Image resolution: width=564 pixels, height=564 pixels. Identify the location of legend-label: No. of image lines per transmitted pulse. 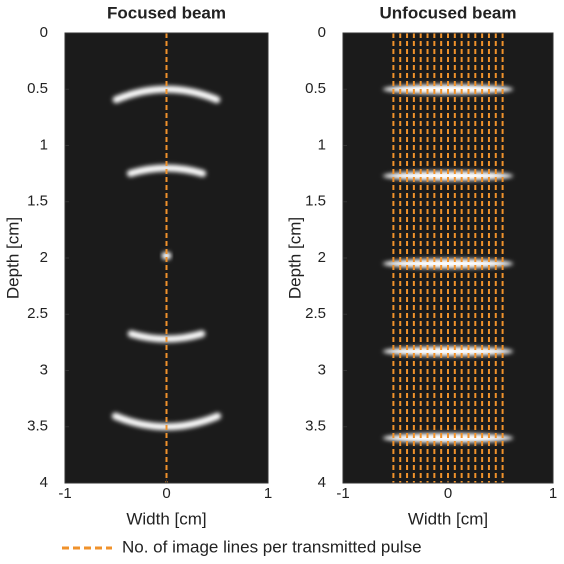
(272, 546).